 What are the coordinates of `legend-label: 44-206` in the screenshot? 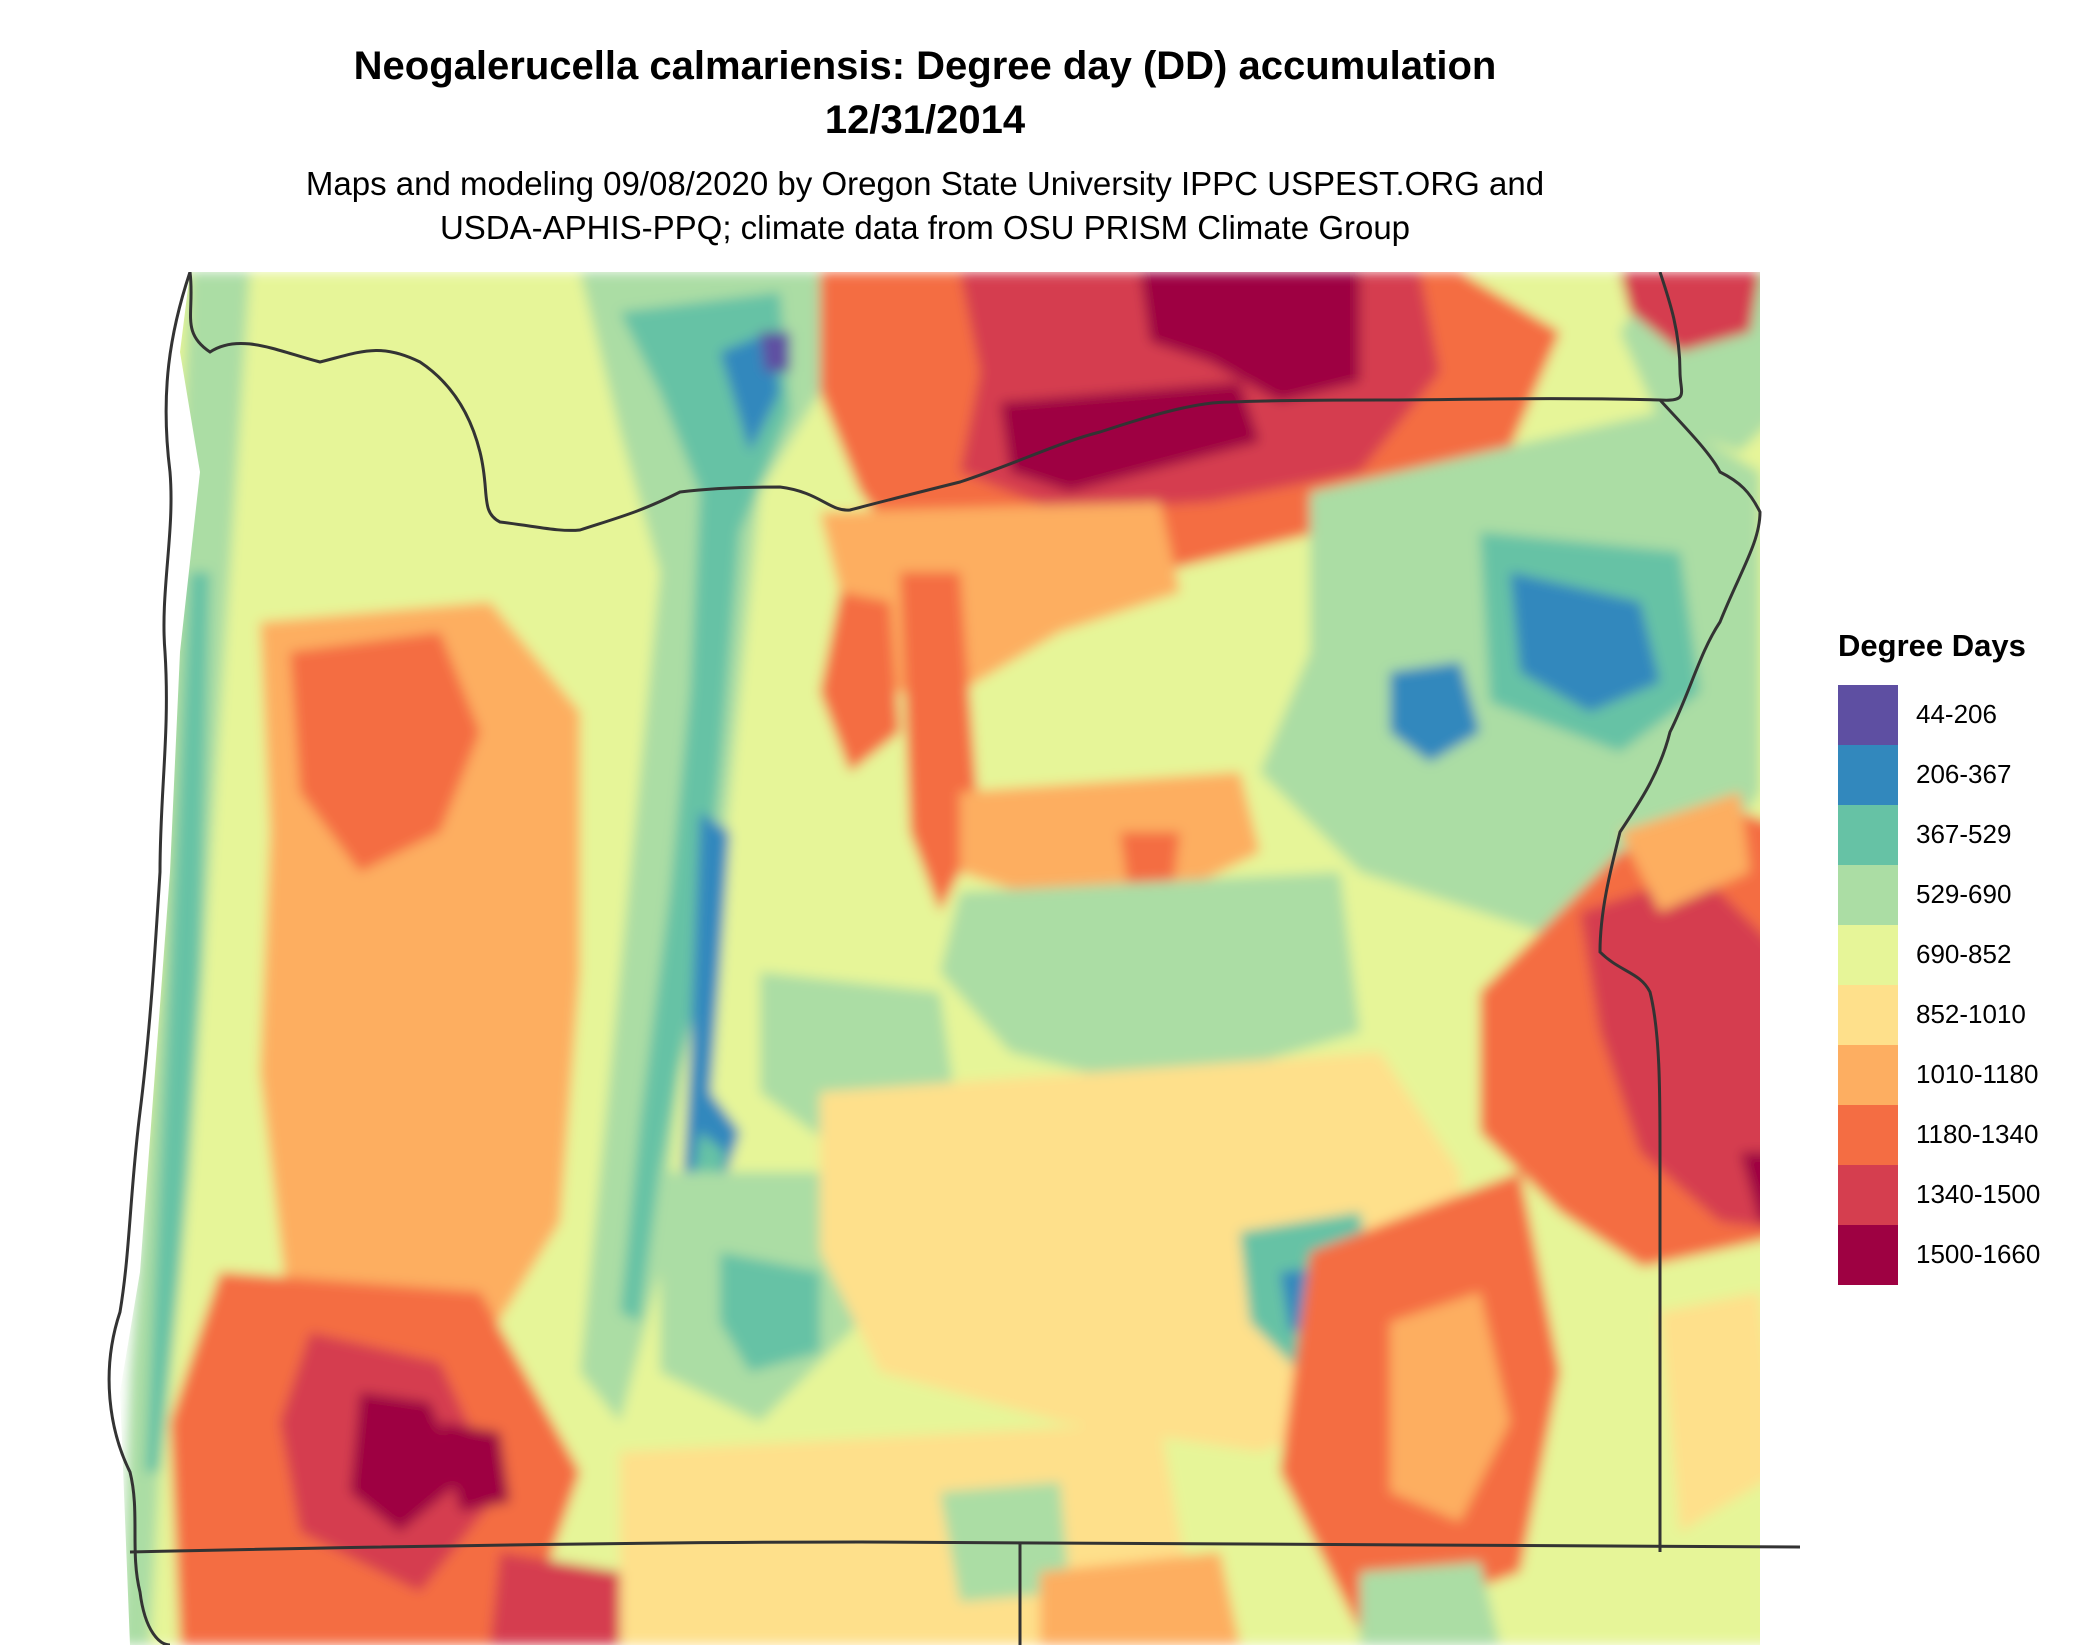 It's located at (1956, 714).